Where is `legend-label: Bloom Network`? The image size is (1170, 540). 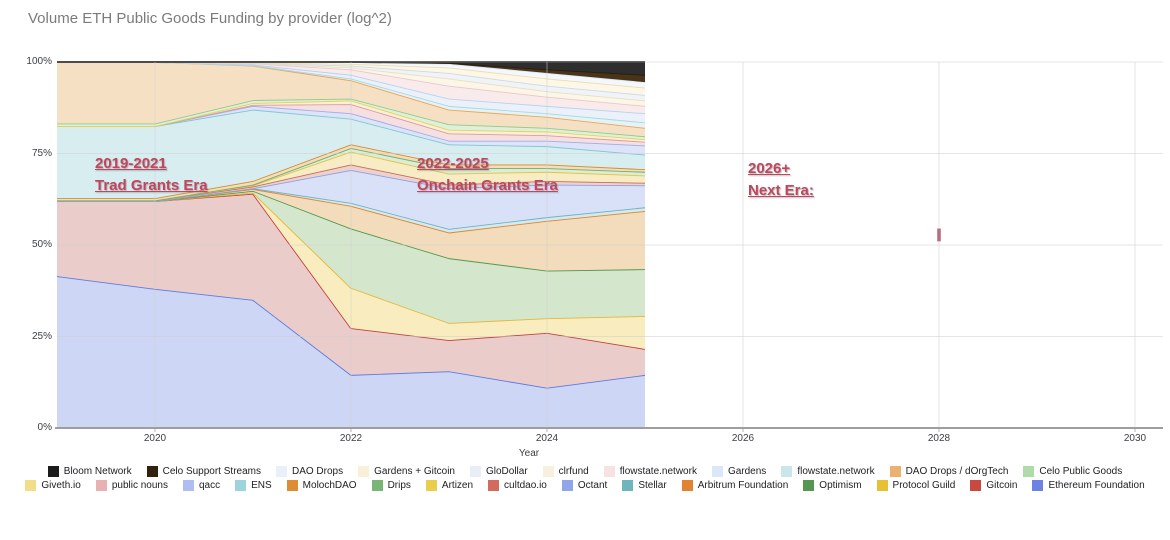 legend-label: Bloom Network is located at coordinates (97, 471).